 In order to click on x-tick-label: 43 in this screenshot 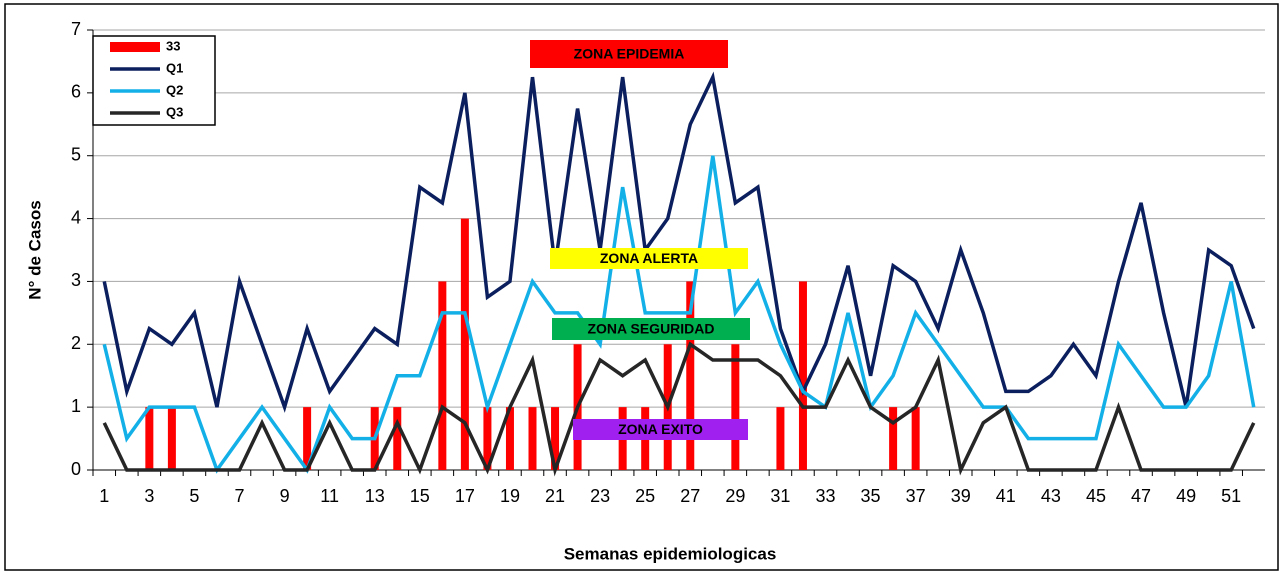, I will do `click(1051, 496)`.